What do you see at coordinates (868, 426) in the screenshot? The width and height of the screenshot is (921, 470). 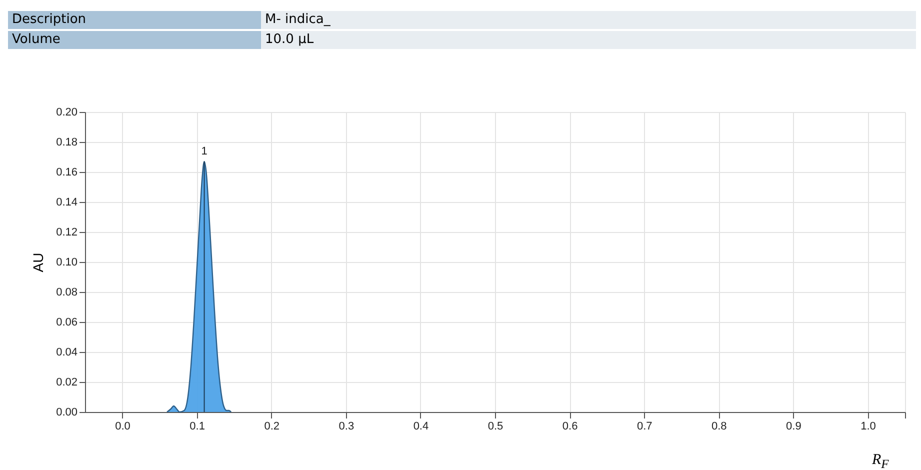 I see `x-tick-label: 1.0` at bounding box center [868, 426].